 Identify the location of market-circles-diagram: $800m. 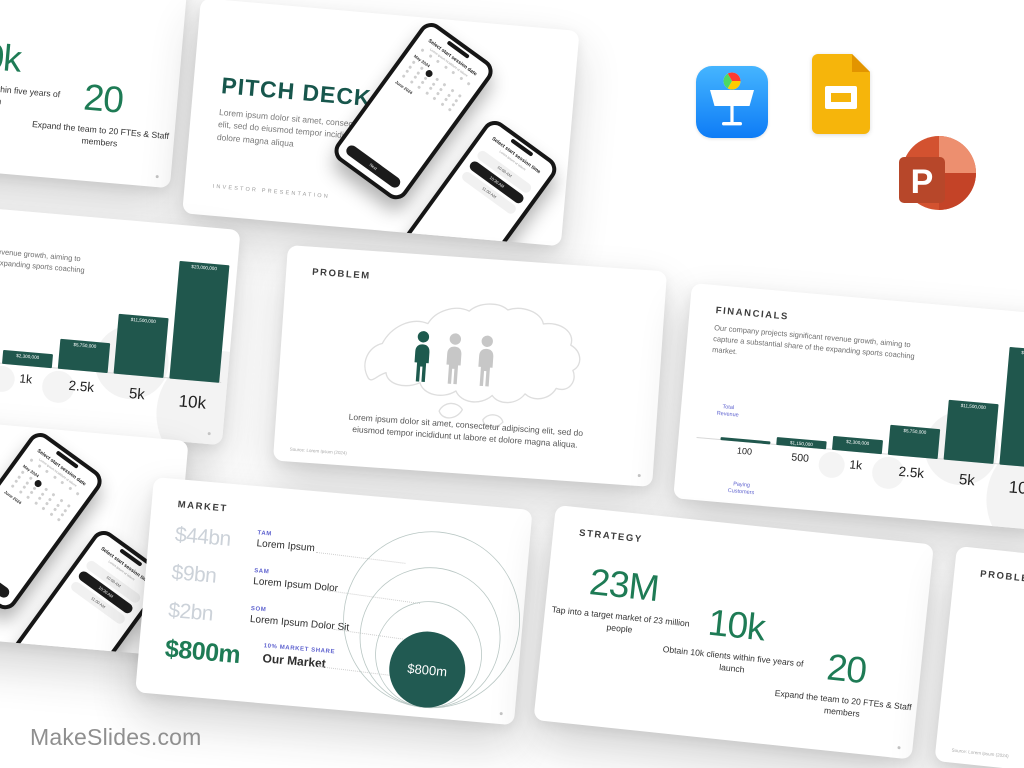
(432, 620).